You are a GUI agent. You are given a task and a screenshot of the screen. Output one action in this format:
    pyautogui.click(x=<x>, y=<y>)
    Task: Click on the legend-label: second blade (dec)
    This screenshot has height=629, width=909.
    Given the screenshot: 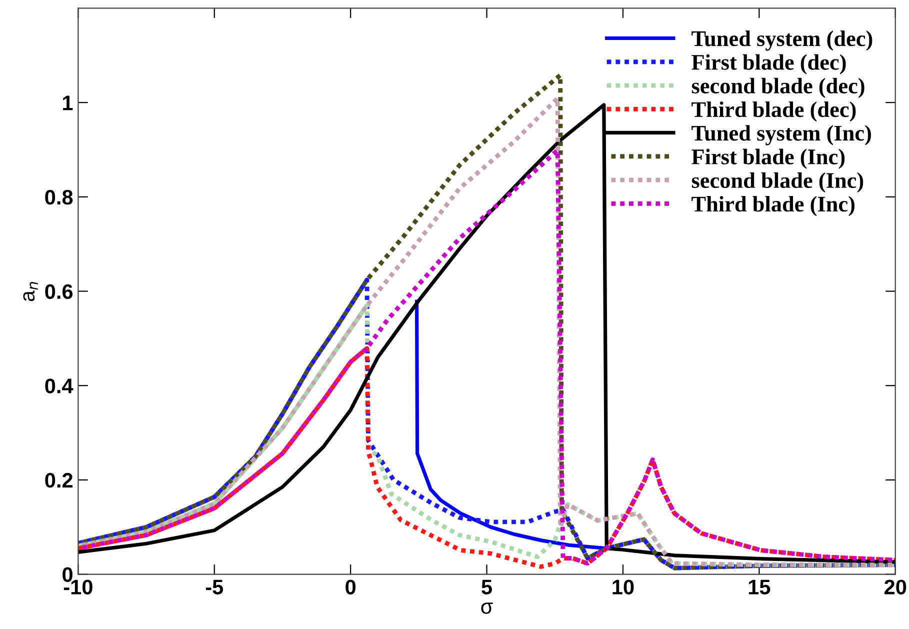 What is the action you would take?
    pyautogui.click(x=778, y=88)
    